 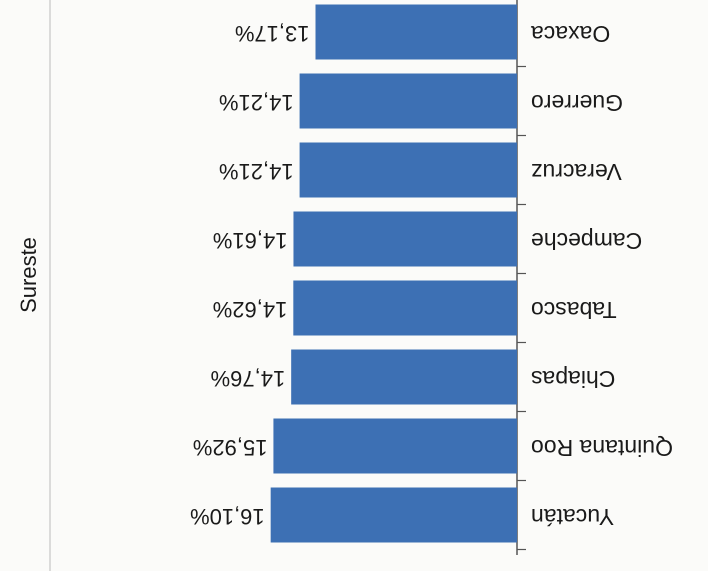 What do you see at coordinates (227, 516) in the screenshot?
I see `value-label: 16,10%` at bounding box center [227, 516].